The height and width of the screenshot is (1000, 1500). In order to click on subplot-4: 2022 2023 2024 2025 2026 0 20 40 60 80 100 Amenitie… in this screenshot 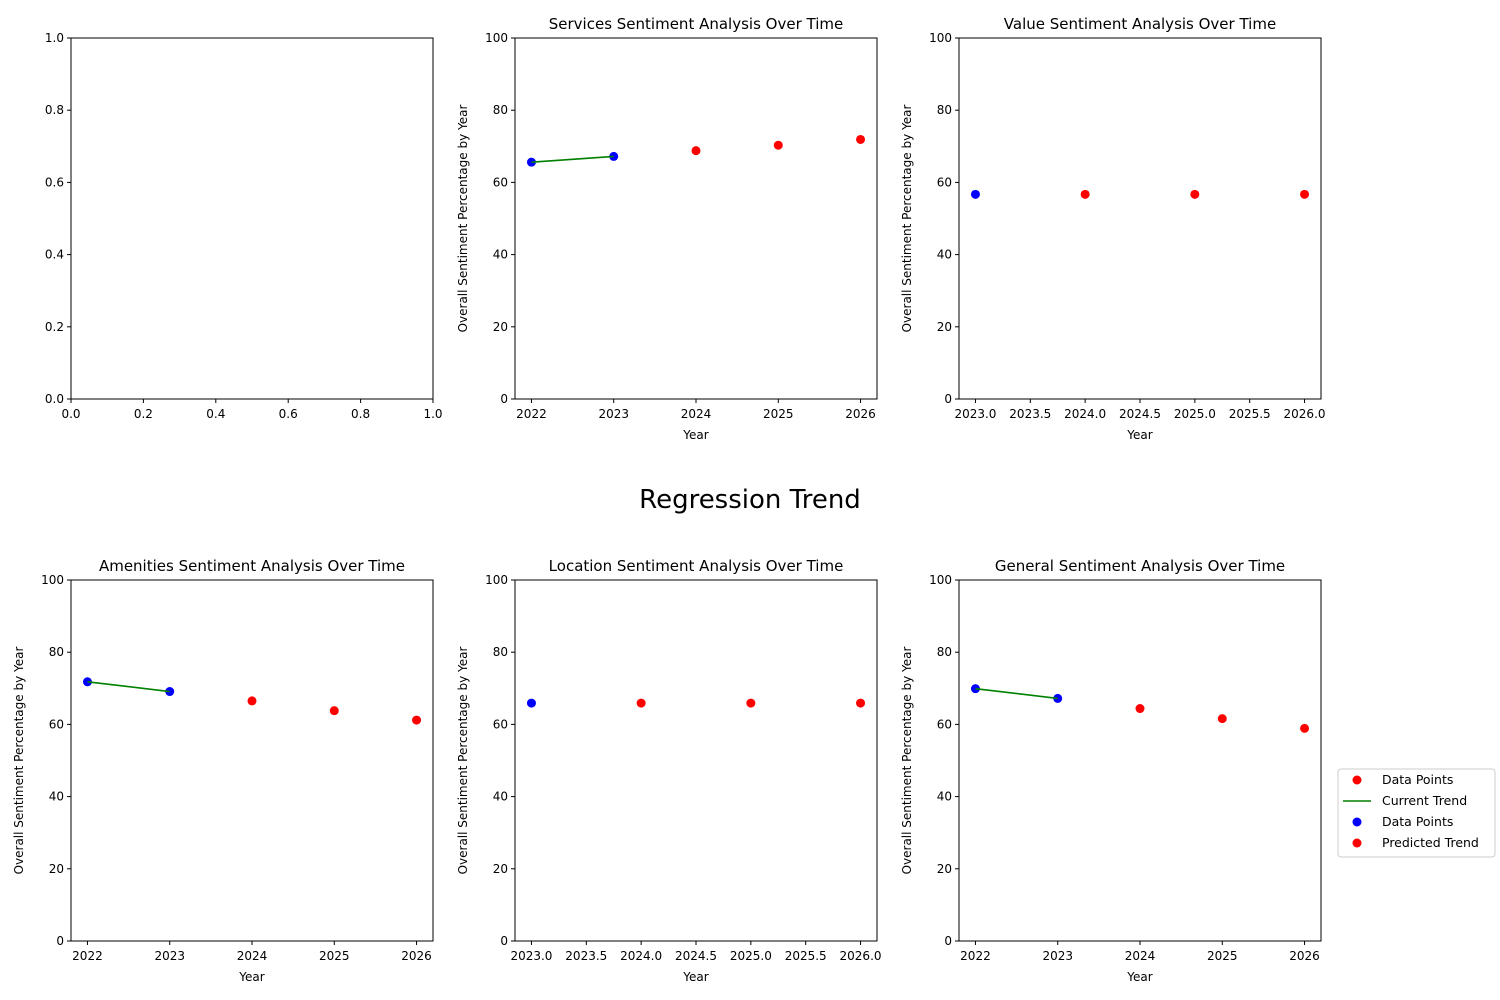, I will do `click(223, 770)`.